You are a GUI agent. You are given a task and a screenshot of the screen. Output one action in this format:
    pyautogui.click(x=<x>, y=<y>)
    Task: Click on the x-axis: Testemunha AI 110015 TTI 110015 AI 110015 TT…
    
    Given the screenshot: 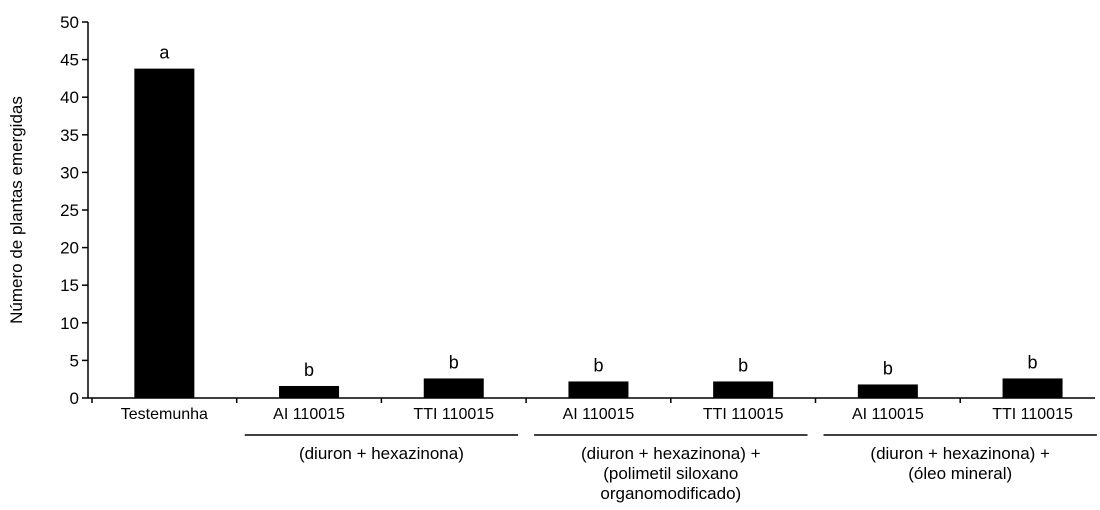 What is the action you would take?
    pyautogui.click(x=591, y=410)
    